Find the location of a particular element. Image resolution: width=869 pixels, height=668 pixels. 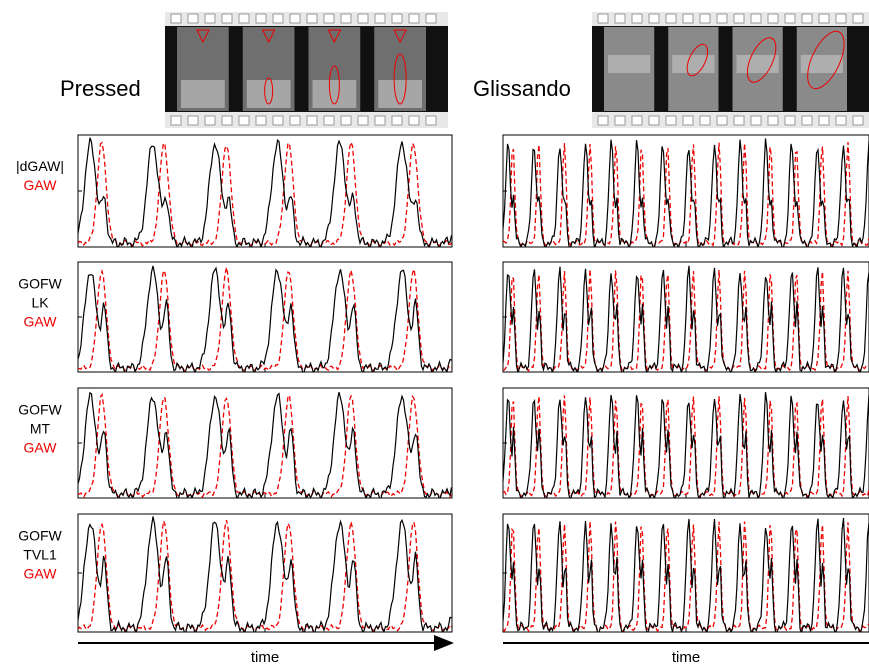

row-label: LK is located at coordinates (40, 303).